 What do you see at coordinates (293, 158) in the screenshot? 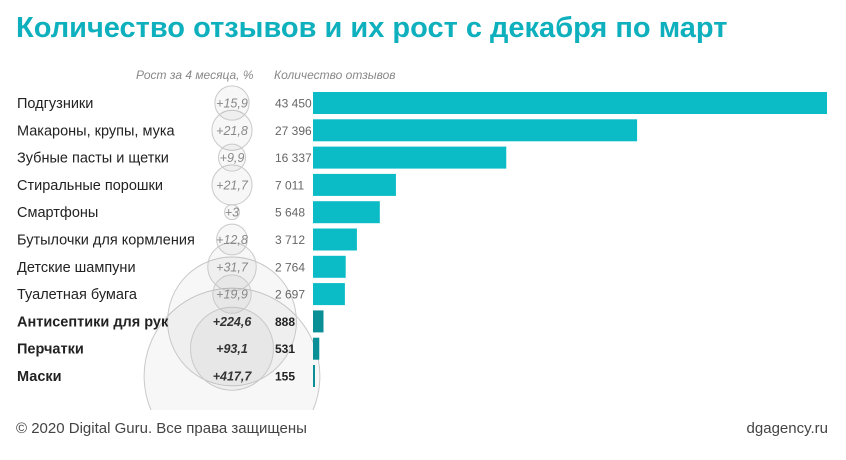
I see `value-label: 16 337` at bounding box center [293, 158].